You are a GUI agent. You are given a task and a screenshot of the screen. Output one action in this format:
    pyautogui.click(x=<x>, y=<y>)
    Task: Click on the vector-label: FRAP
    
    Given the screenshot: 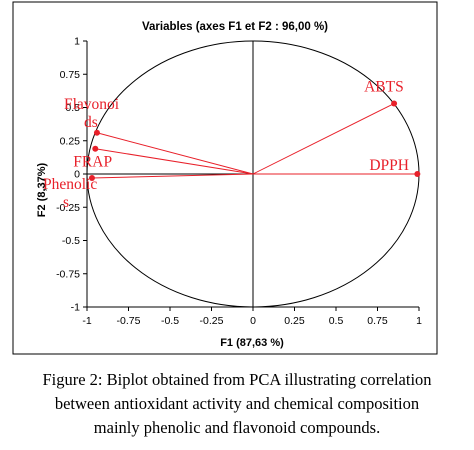 What is the action you would take?
    pyautogui.click(x=92, y=162)
    